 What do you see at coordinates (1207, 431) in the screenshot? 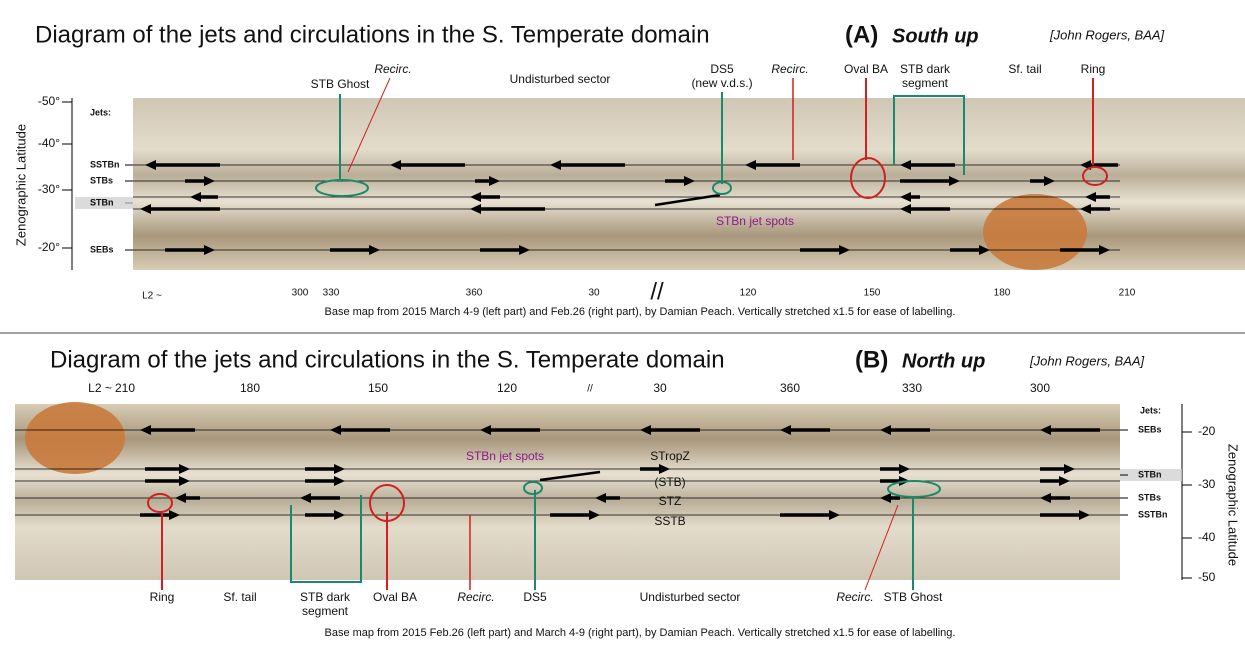
I see `lat-tick: -20` at bounding box center [1207, 431].